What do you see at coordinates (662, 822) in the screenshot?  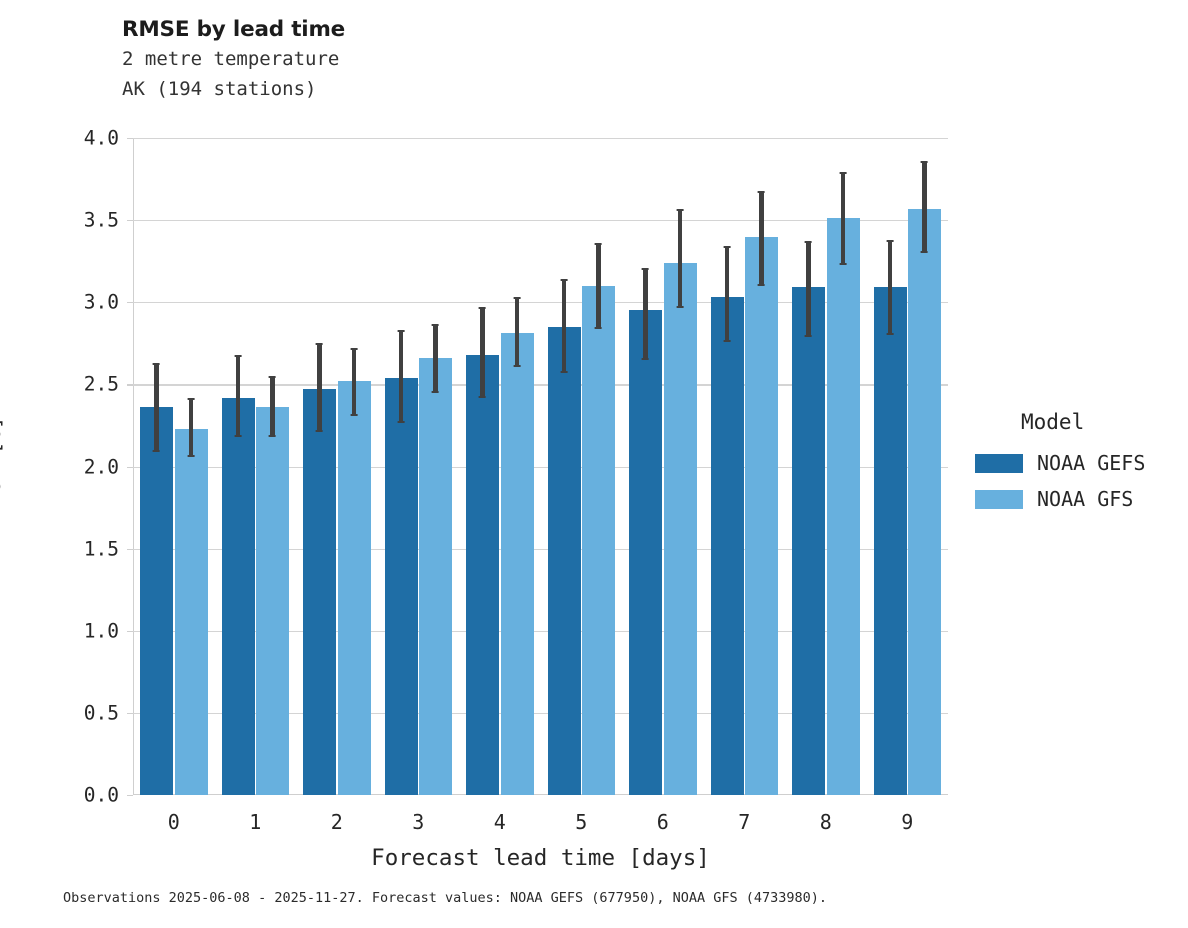 I see `x-tick-label: 6` at bounding box center [662, 822].